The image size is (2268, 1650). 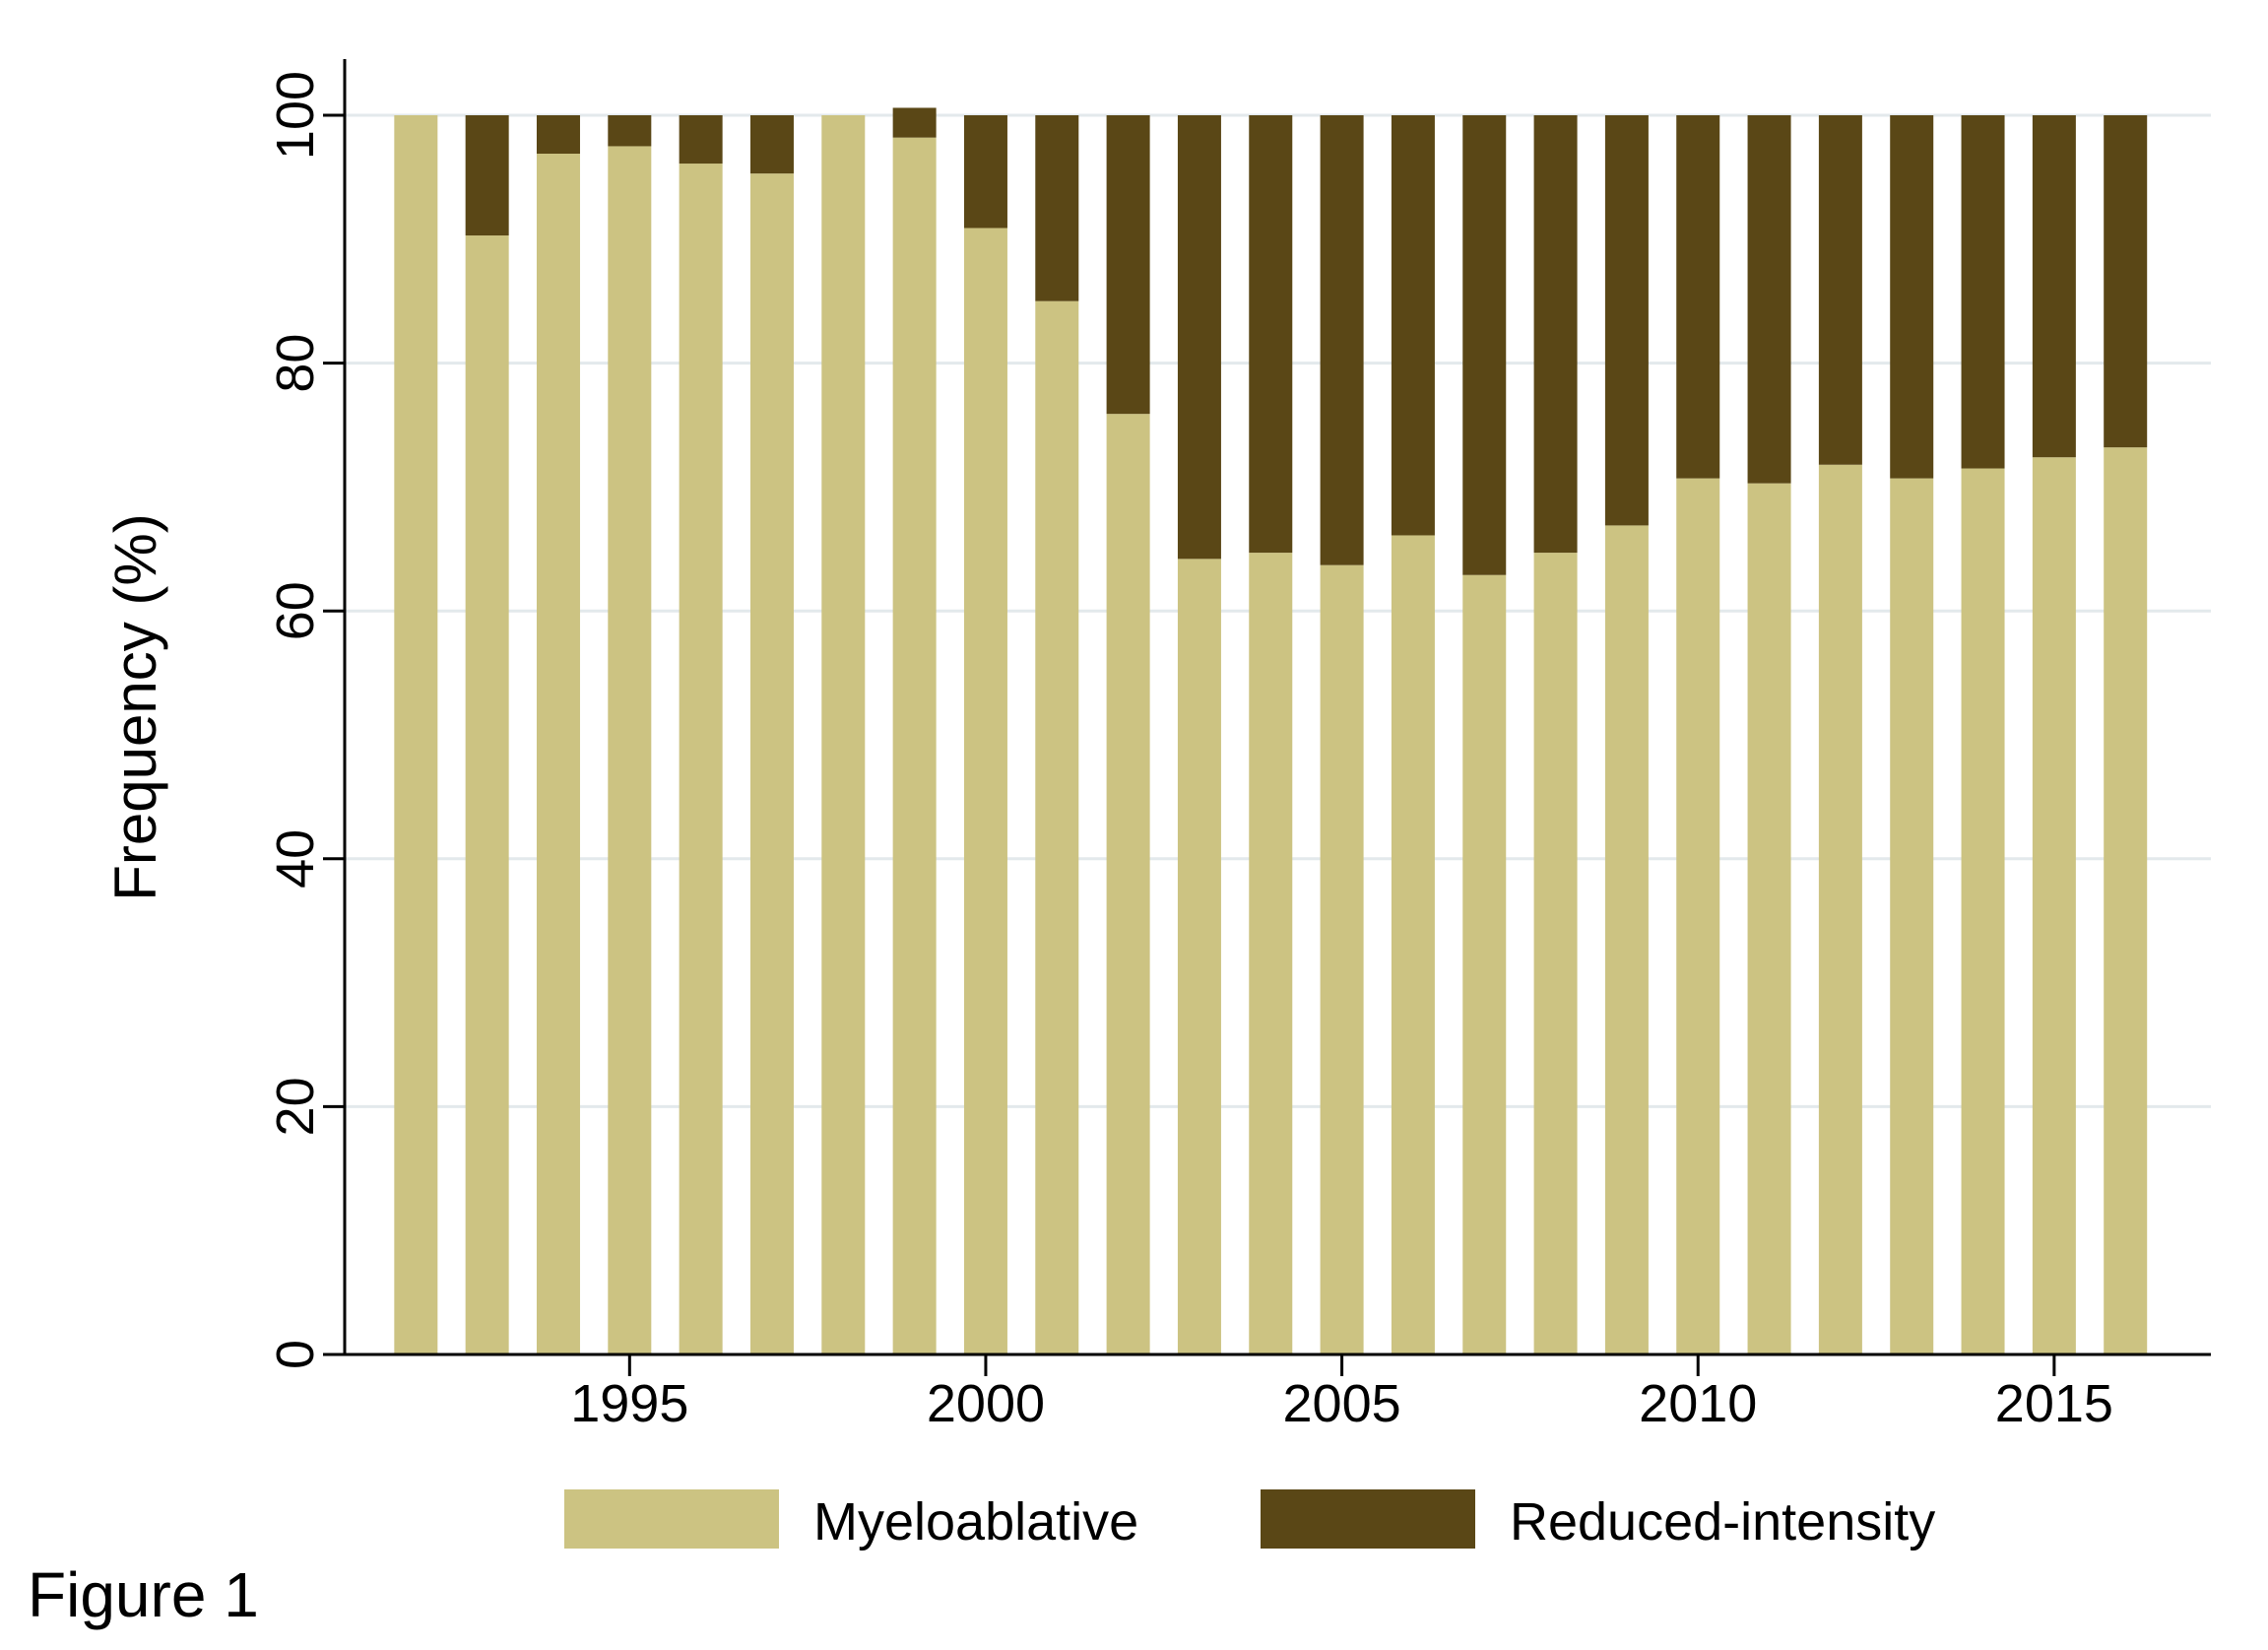 What do you see at coordinates (2054, 1403) in the screenshot?
I see `x-tick-label: 2015` at bounding box center [2054, 1403].